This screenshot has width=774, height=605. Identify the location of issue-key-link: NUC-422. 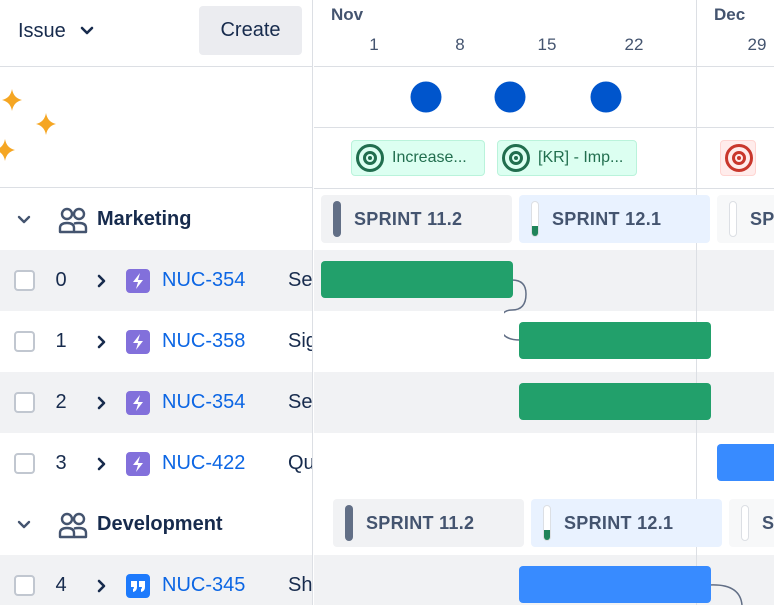
(204, 463).